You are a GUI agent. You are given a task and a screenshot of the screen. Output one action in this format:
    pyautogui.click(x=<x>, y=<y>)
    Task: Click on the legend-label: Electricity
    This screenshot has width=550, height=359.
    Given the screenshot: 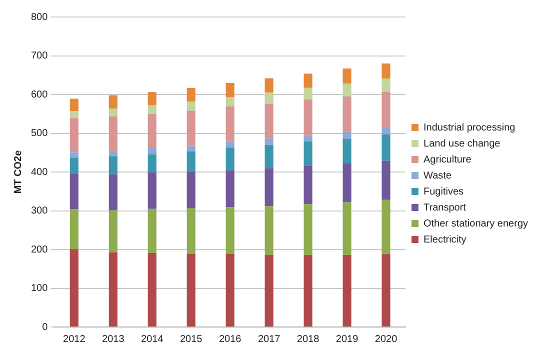 What is the action you would take?
    pyautogui.click(x=445, y=240)
    